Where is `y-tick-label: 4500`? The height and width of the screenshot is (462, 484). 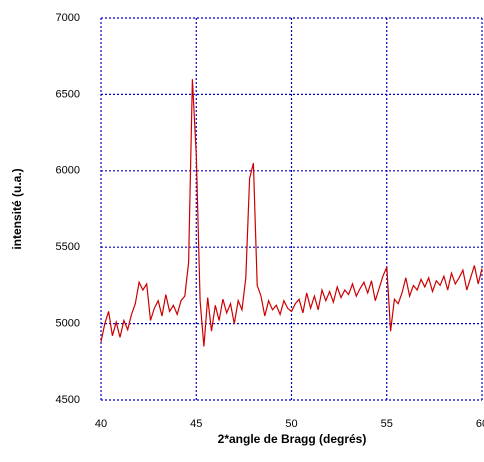
y-tick-label: 4500 is located at coordinates (68, 400).